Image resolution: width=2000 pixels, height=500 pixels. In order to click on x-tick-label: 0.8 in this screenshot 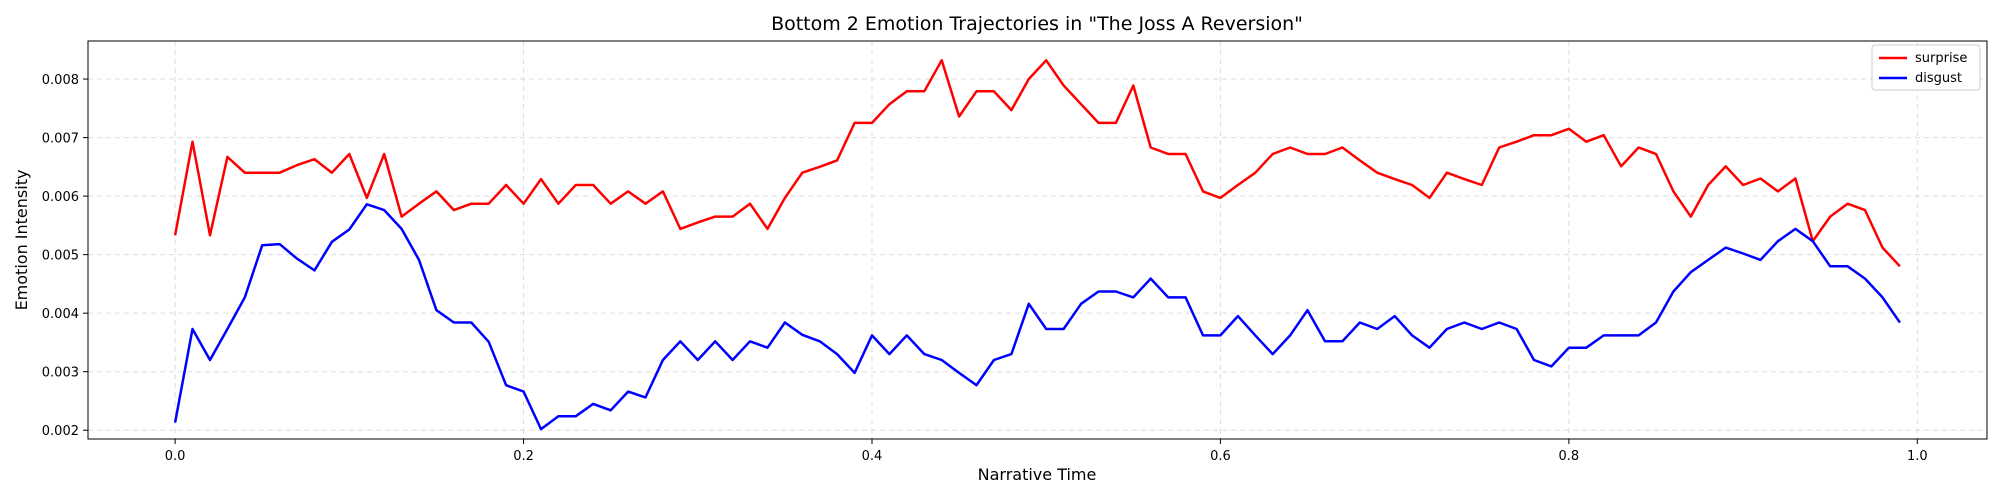, I will do `click(1569, 456)`.